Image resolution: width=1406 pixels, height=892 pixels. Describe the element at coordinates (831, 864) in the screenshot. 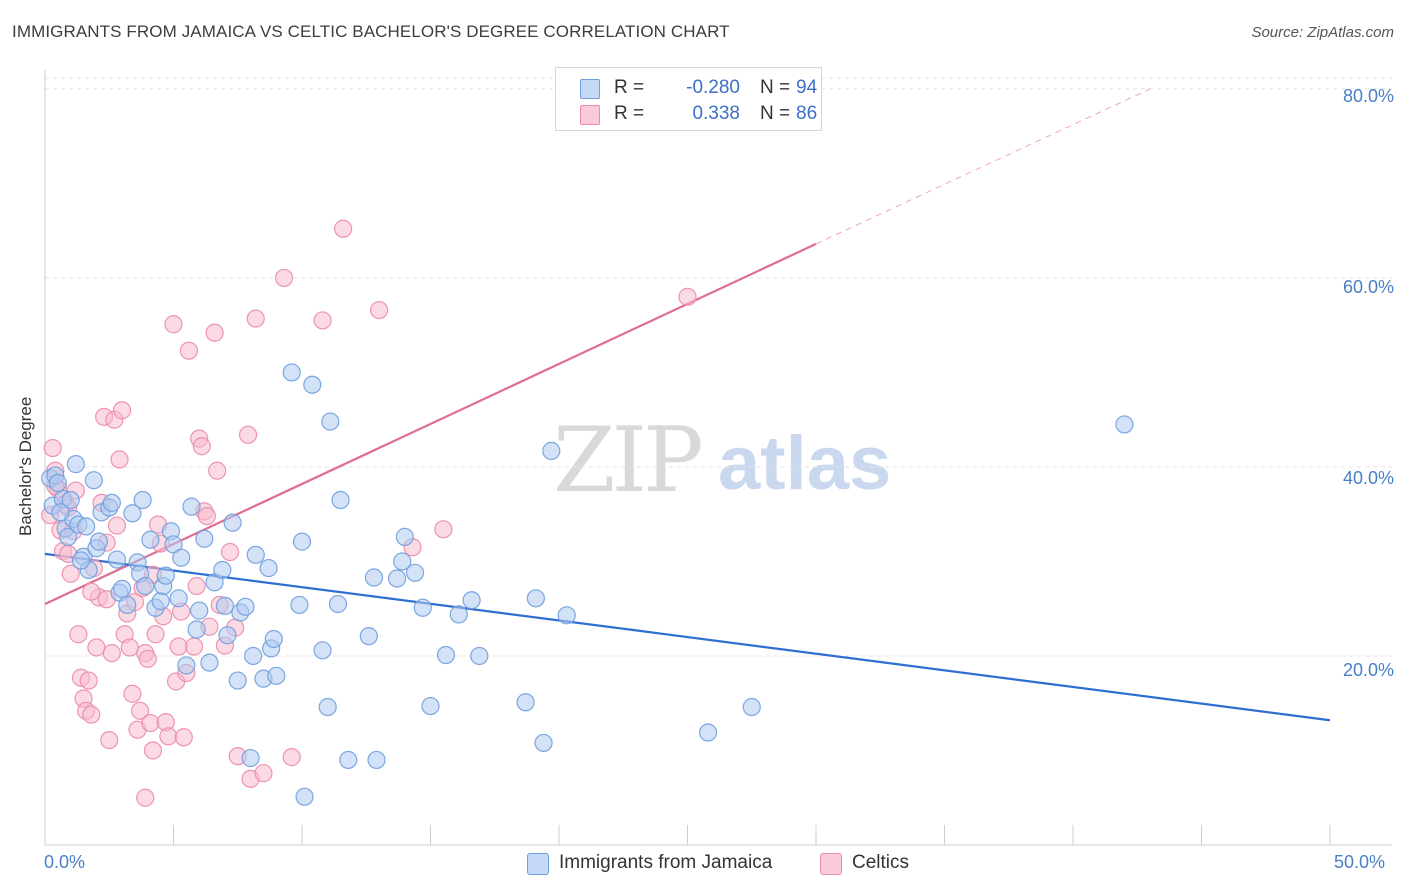

I see `legend-swatch-pink` at that location.